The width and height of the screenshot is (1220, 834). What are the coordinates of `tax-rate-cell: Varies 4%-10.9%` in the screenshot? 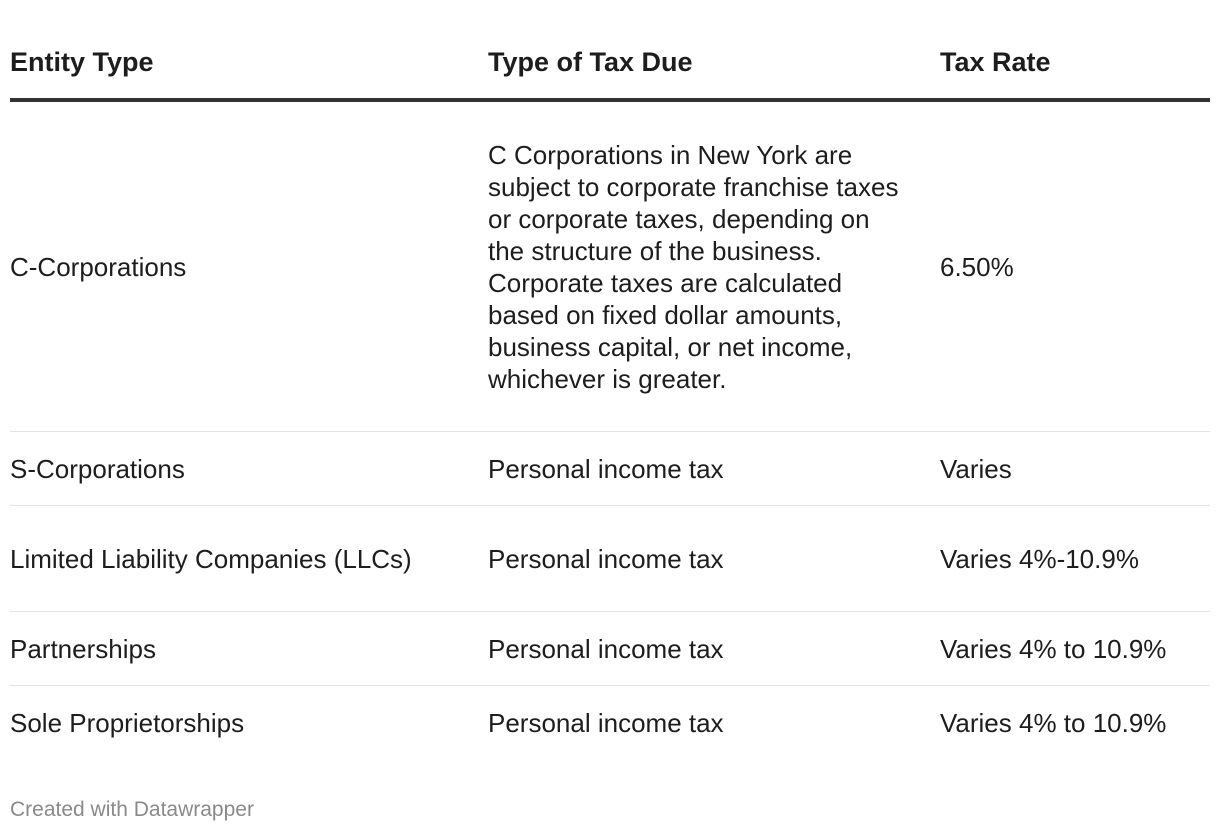 It's located at (1039, 558).